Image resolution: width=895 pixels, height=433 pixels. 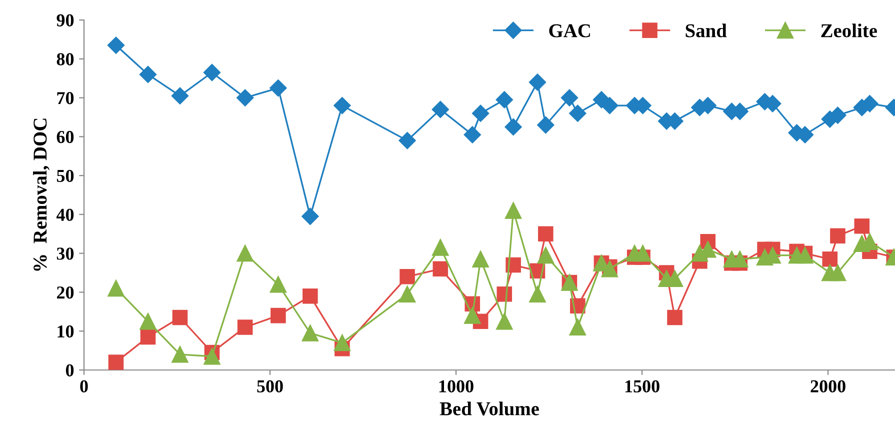 What do you see at coordinates (569, 31) in the screenshot?
I see `legend-label: GAC` at bounding box center [569, 31].